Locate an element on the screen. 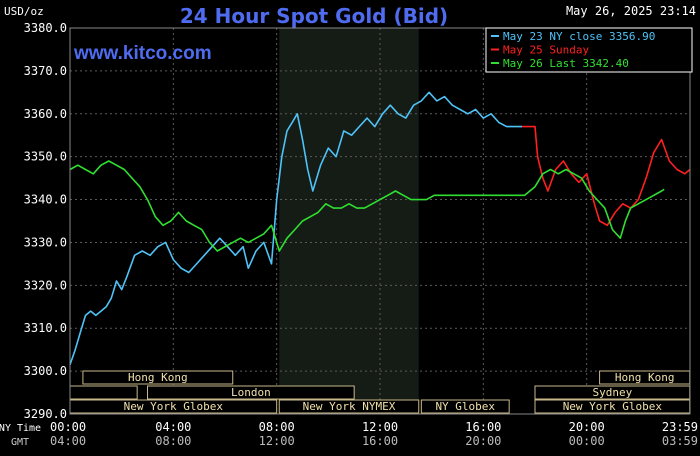 This screenshot has width=700, height=456. gmt-time-tick: 20:00 is located at coordinates (483, 441).